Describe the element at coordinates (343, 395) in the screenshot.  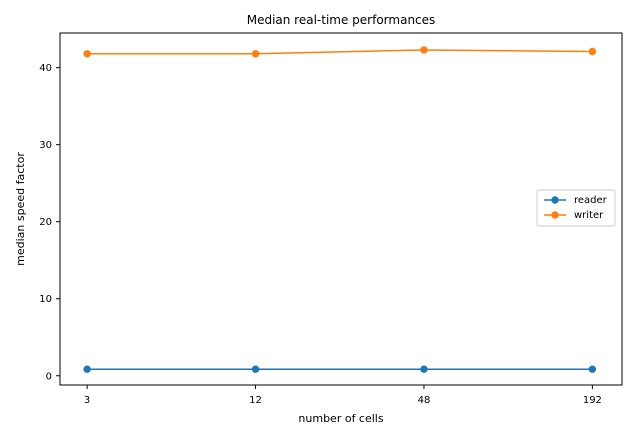
I see `x-axis-ticks: 3 12 48 192` at that location.